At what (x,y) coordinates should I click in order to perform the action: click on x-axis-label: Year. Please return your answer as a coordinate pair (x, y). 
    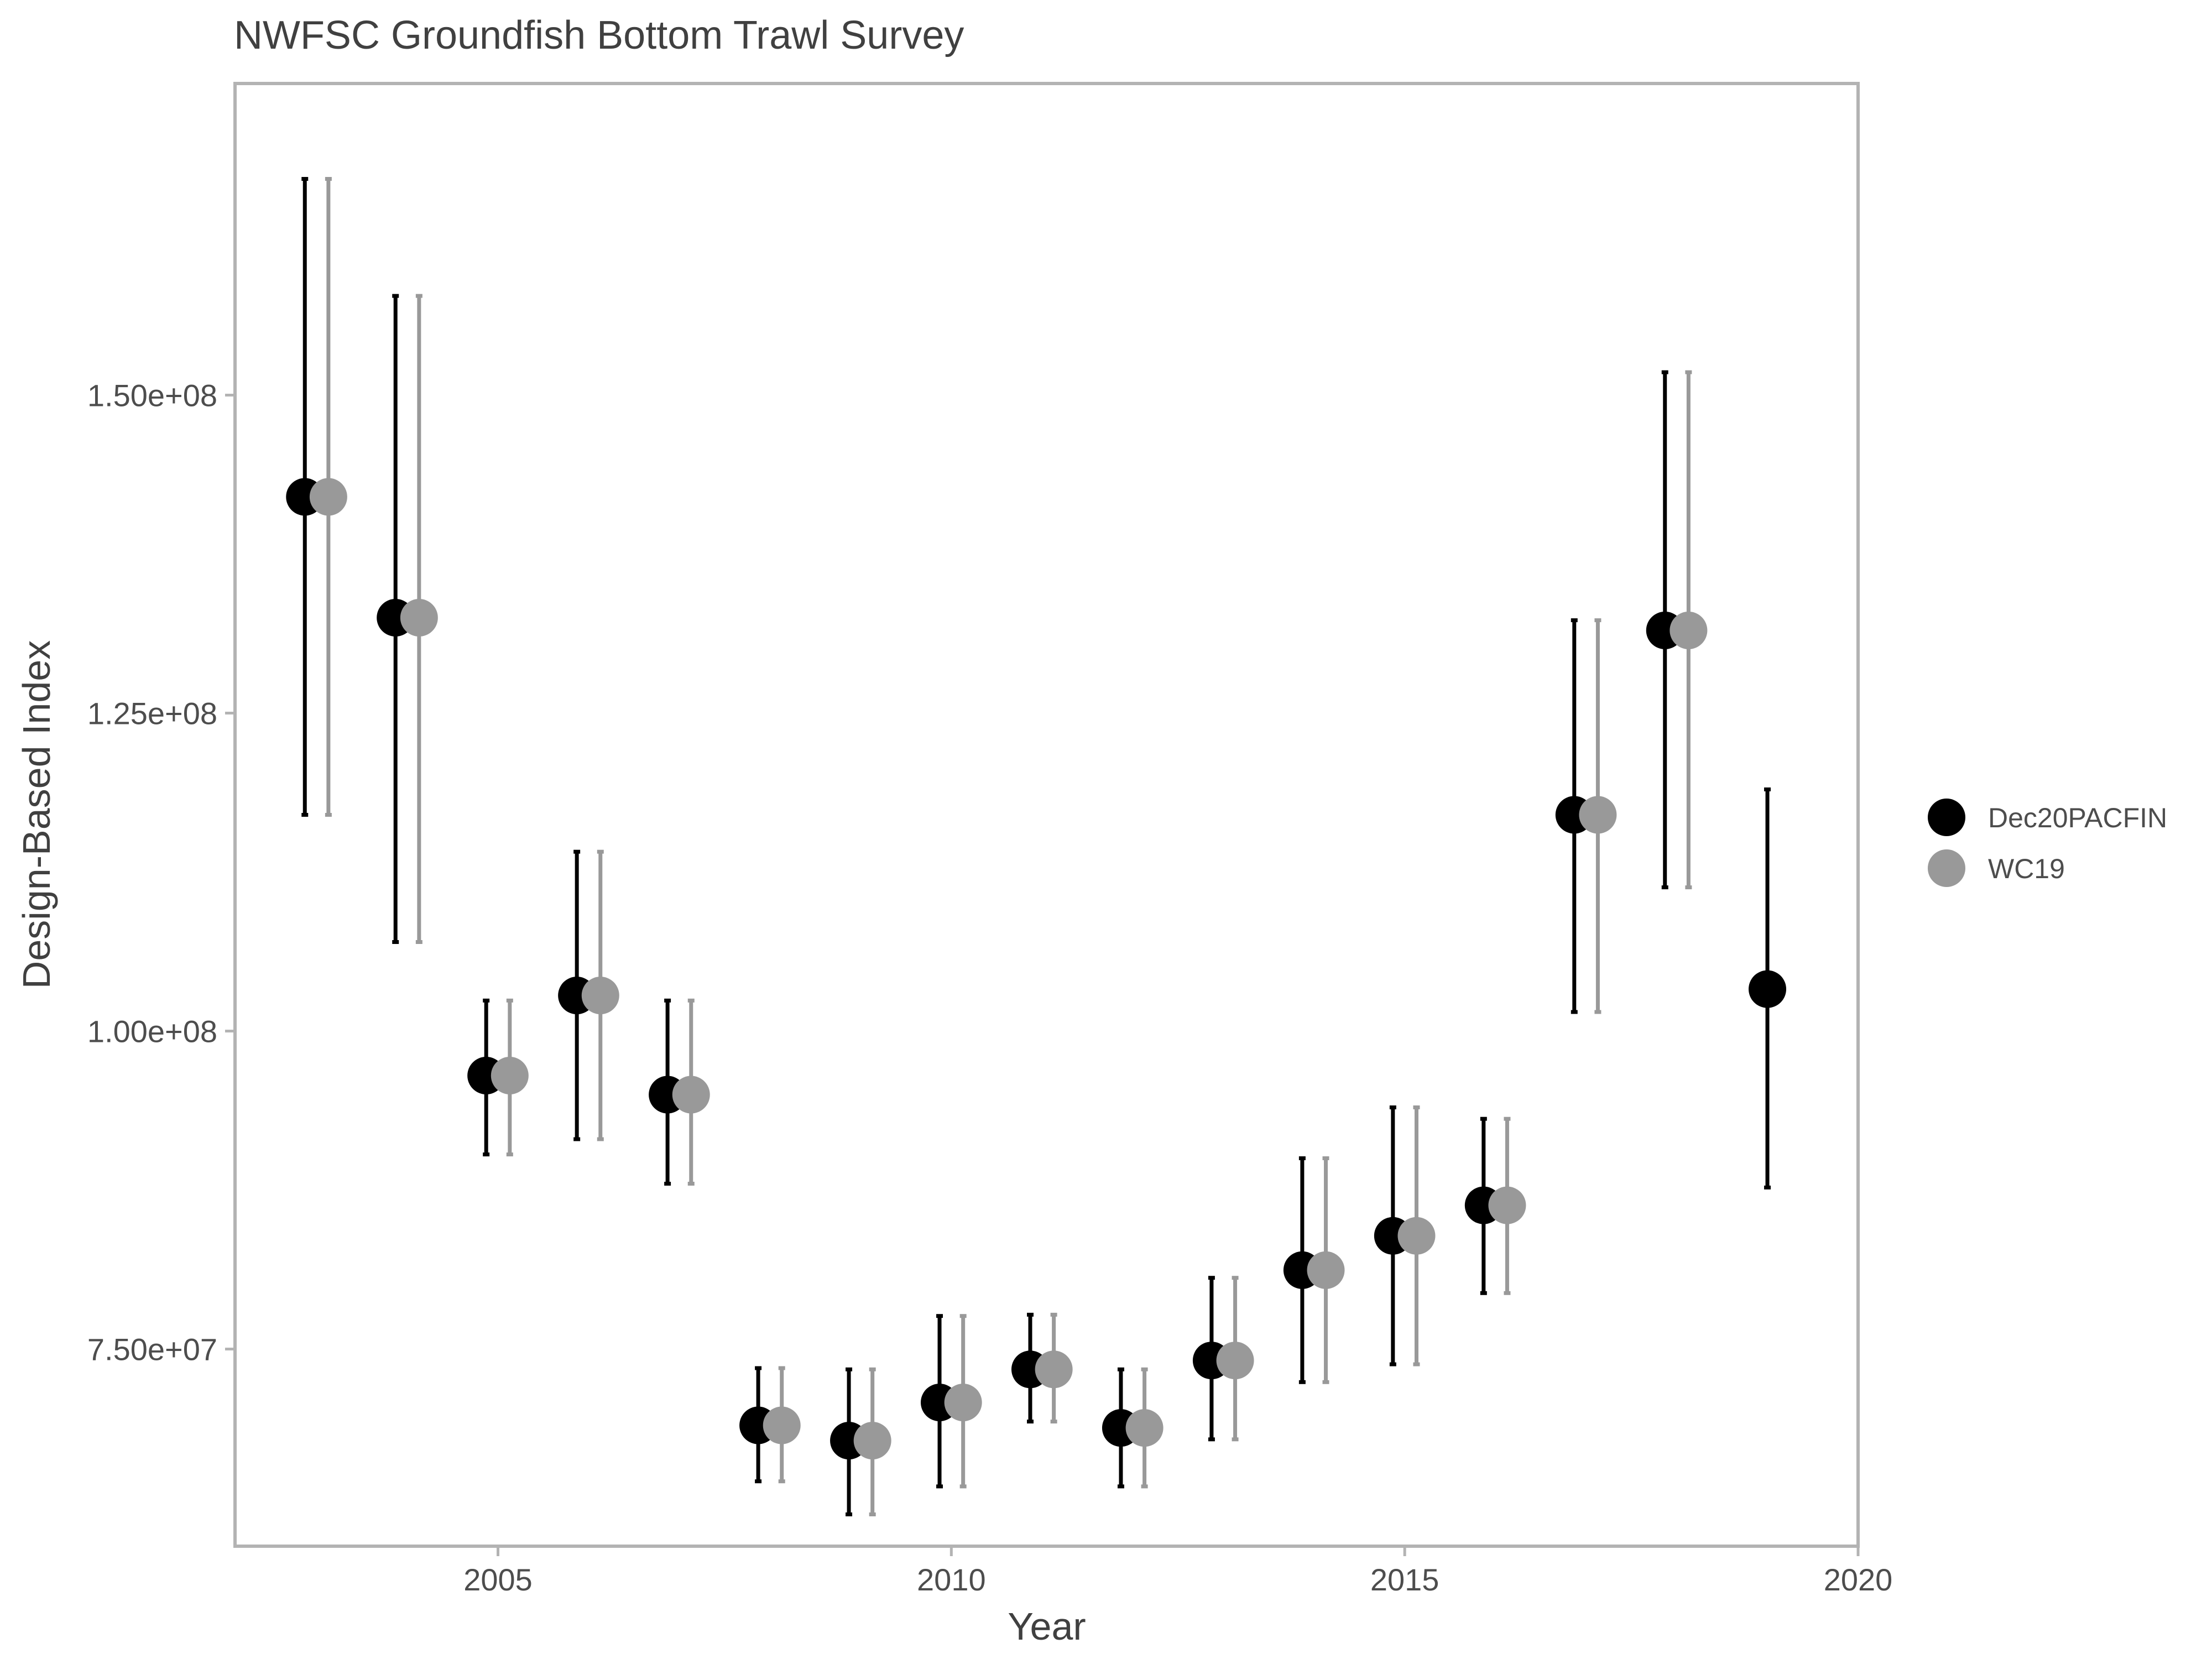
    Looking at the image, I should click on (1047, 1627).